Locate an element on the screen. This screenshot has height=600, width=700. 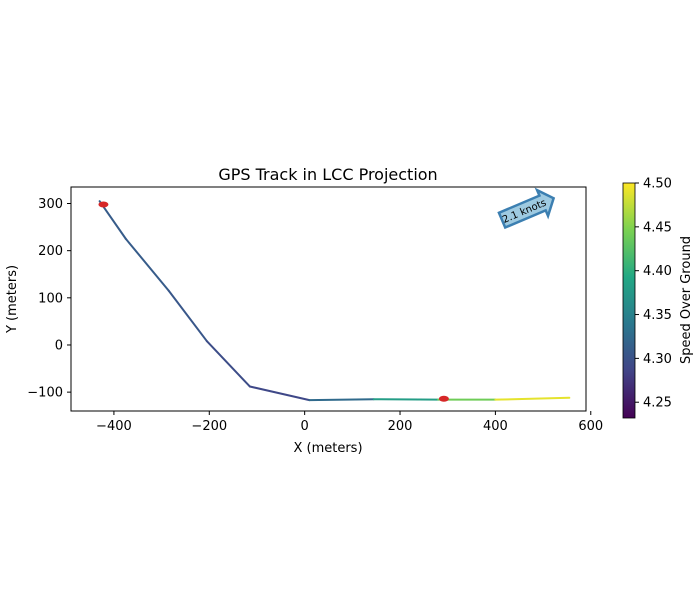
y-tick-label: 100 is located at coordinates (50, 298).